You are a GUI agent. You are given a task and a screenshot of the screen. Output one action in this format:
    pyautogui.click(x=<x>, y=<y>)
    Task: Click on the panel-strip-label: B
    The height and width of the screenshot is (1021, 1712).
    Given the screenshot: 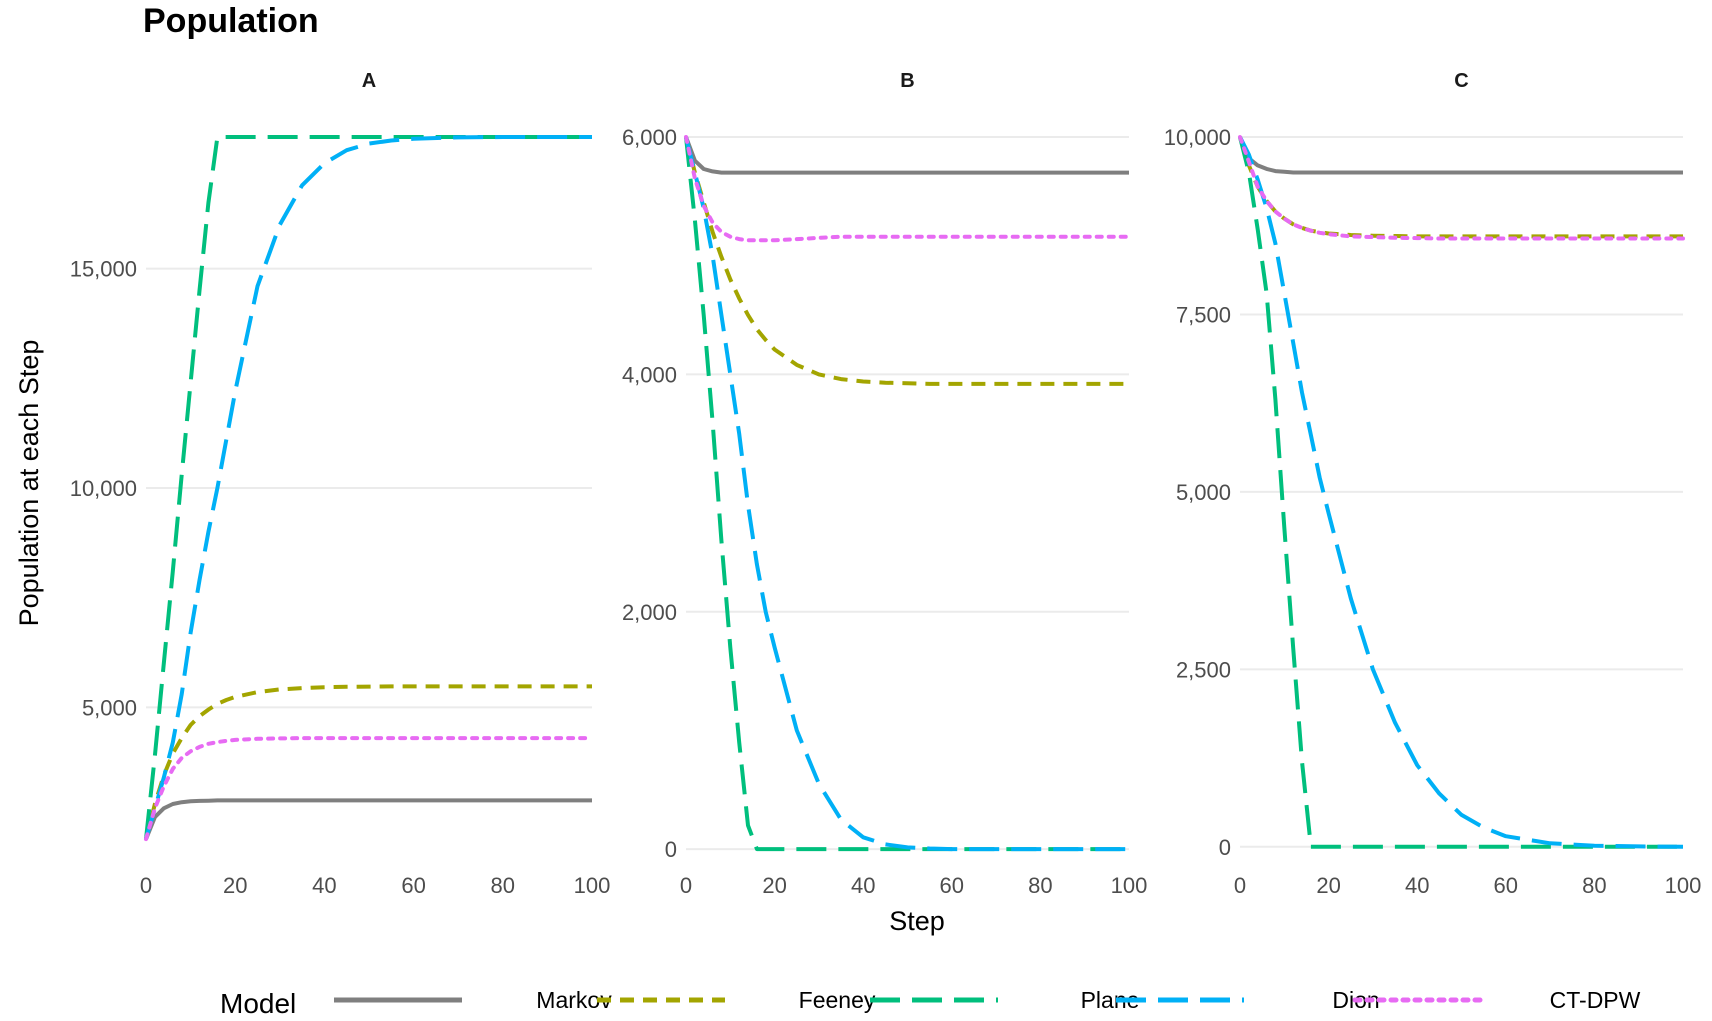 What is the action you would take?
    pyautogui.click(x=907, y=81)
    